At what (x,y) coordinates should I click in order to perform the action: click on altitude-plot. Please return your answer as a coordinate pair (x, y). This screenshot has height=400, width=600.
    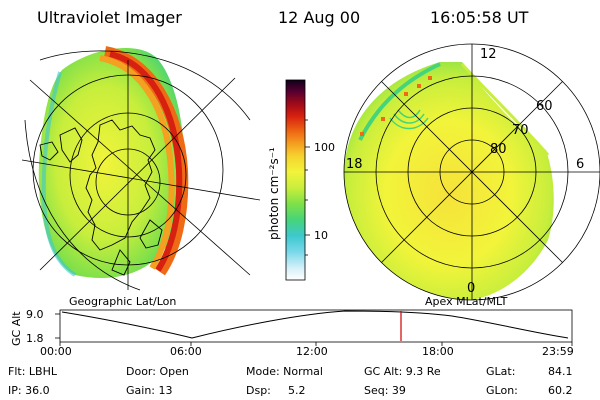
    Looking at the image, I should click on (314, 327).